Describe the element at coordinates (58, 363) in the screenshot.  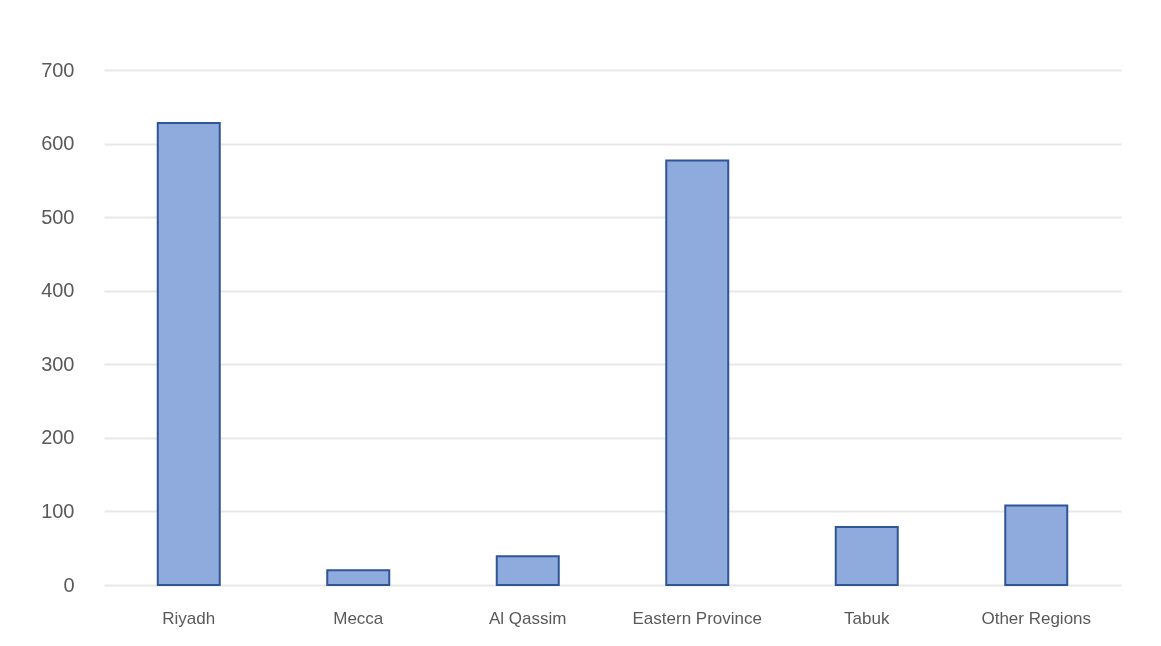
I see `y-tick-label: 300` at that location.